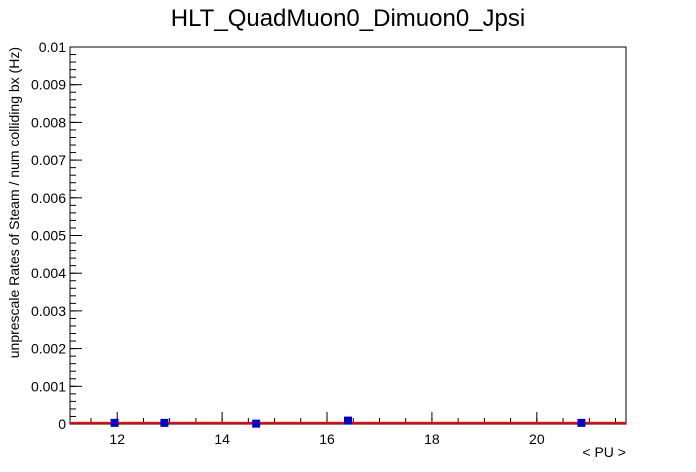  Describe the element at coordinates (48, 311) in the screenshot. I see `y-tick-label: 0.003` at that location.